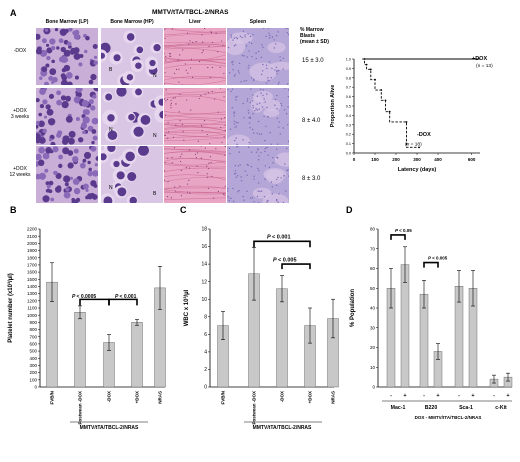  I want to click on x-tick-label: 0, so click(354, 159).